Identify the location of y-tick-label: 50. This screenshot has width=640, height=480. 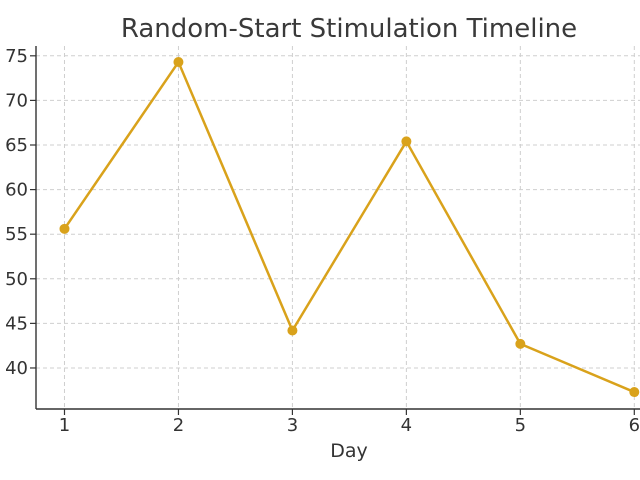
(16, 279).